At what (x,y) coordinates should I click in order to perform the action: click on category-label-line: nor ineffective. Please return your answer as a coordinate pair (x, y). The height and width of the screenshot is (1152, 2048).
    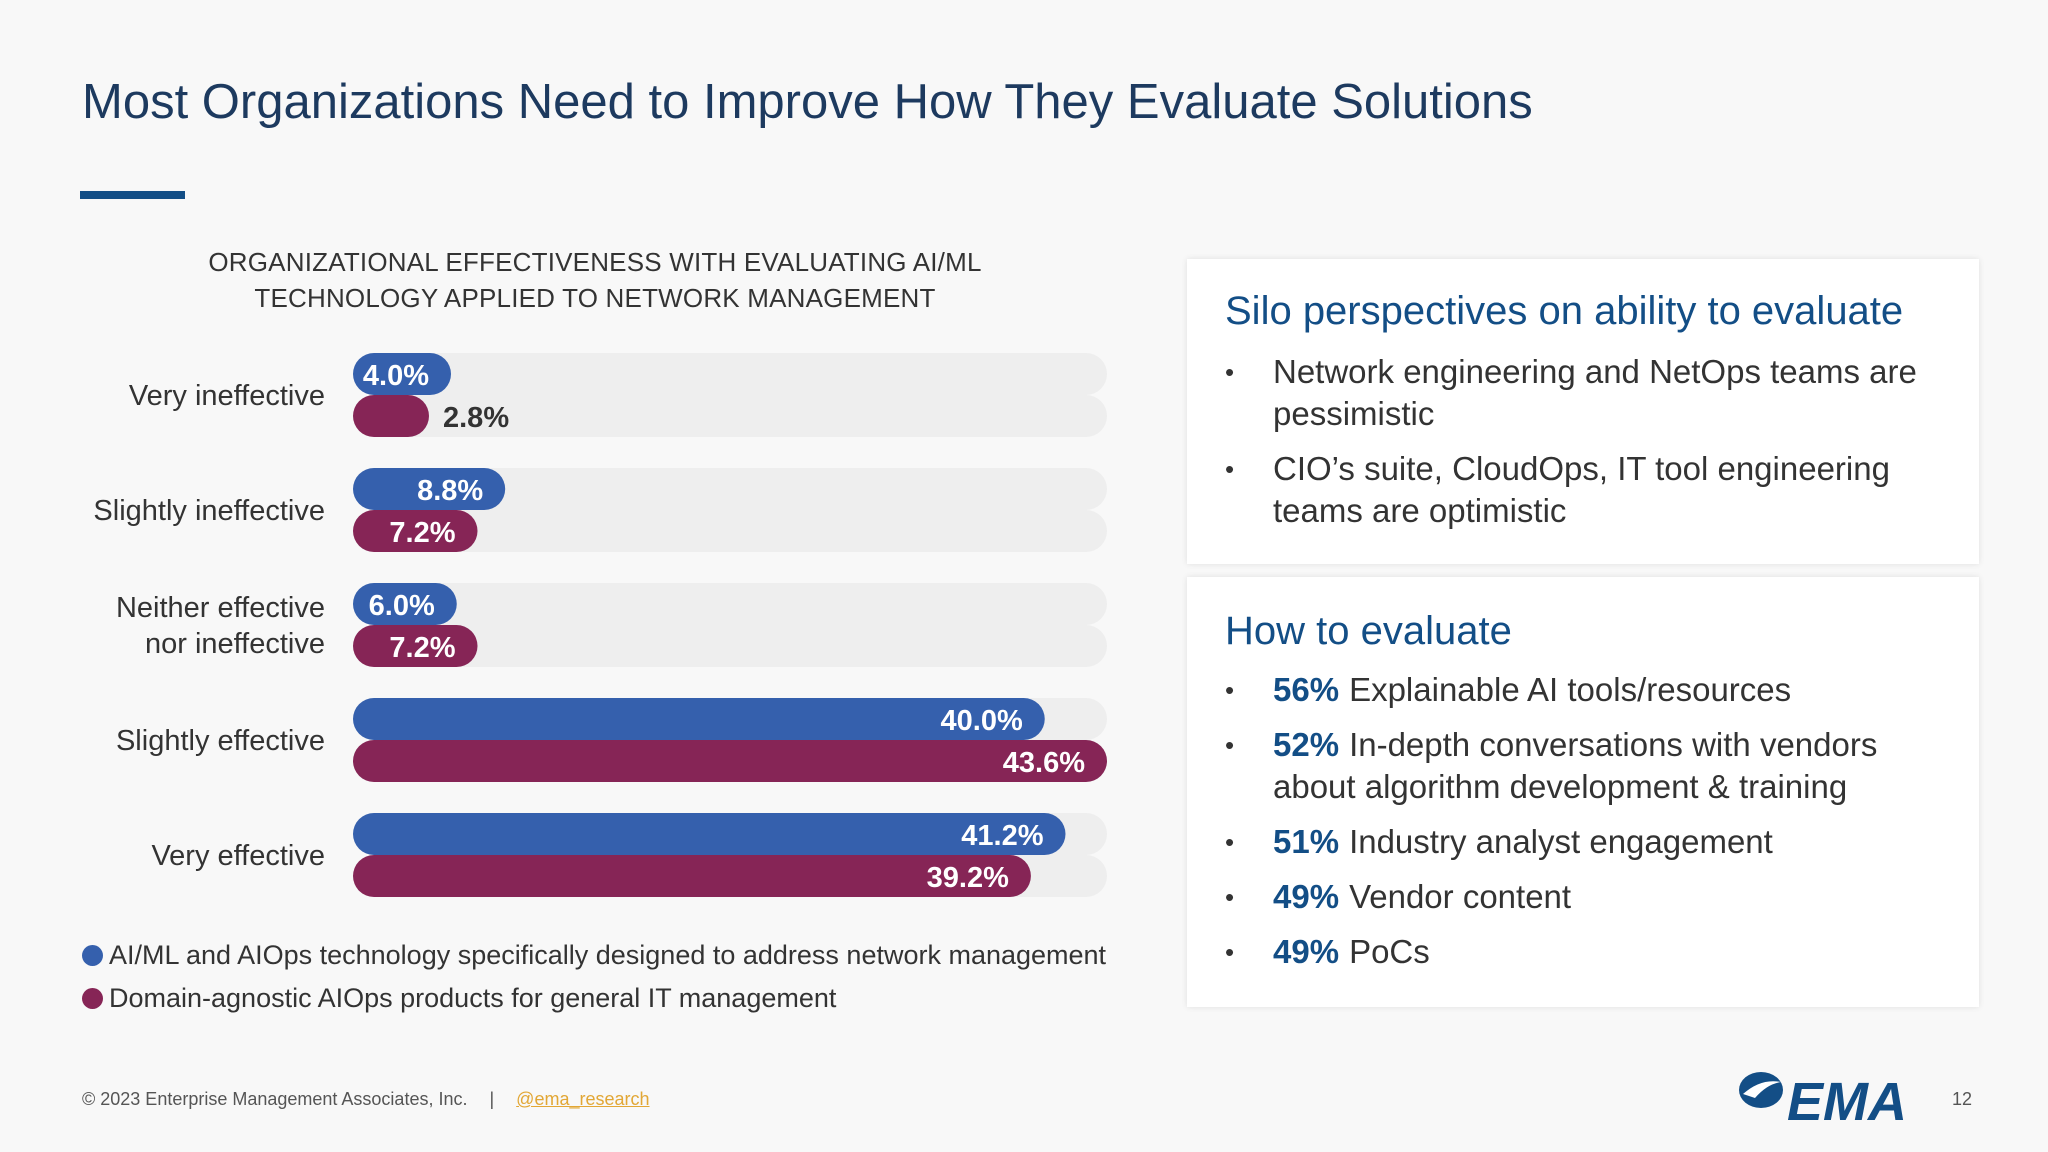
    Looking at the image, I should click on (235, 644).